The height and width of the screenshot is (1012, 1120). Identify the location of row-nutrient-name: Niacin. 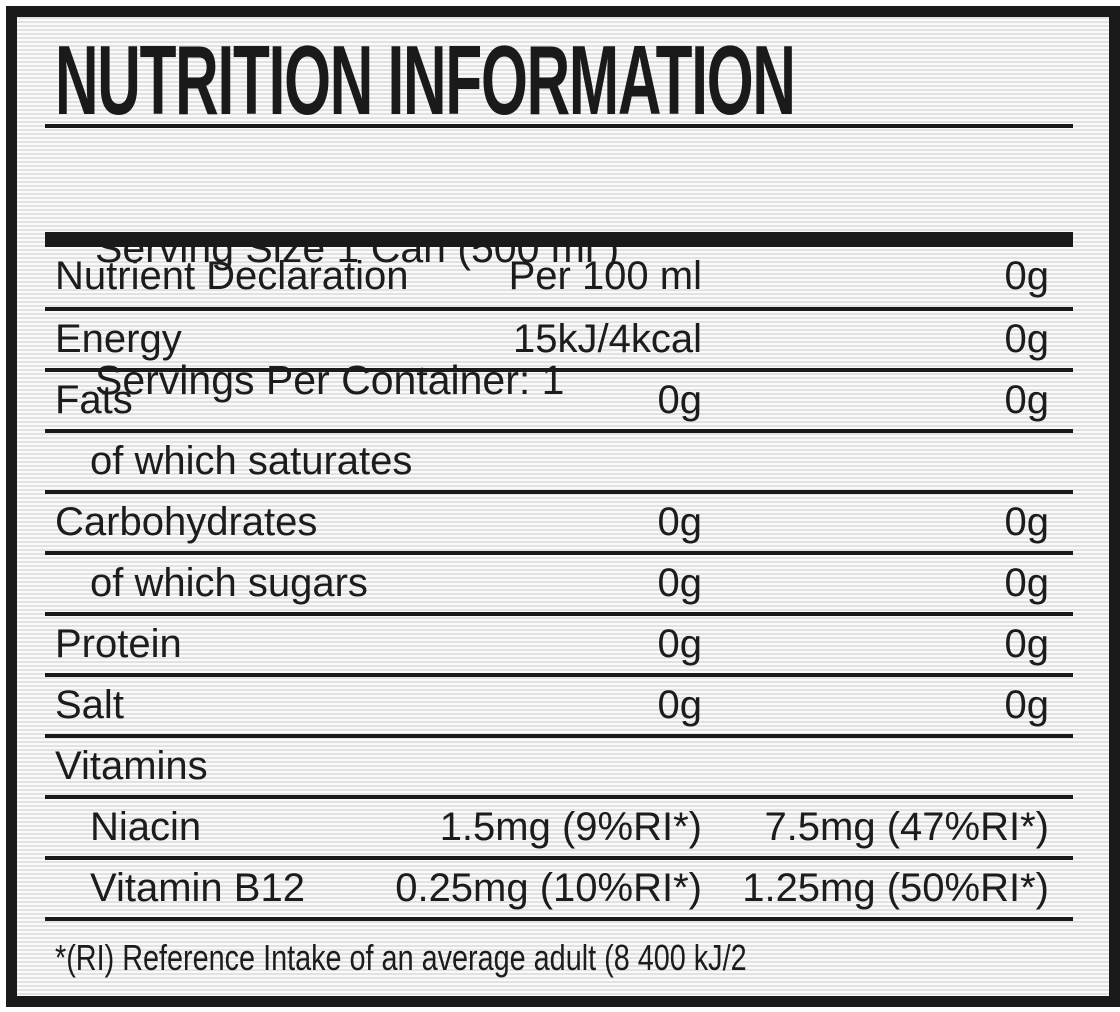
(146, 827).